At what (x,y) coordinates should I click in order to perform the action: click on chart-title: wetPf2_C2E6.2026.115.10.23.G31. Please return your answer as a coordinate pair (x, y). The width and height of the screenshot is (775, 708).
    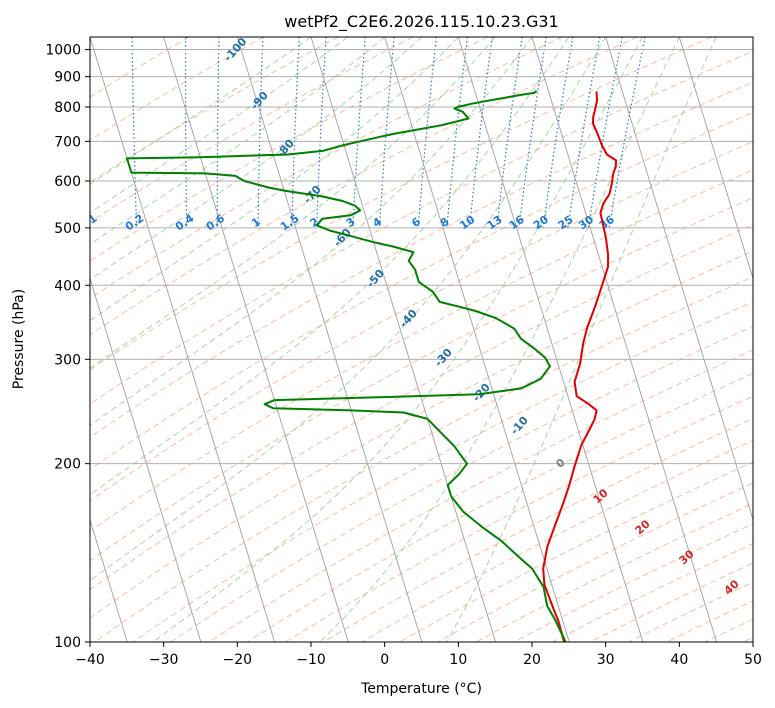
    Looking at the image, I should click on (421, 22).